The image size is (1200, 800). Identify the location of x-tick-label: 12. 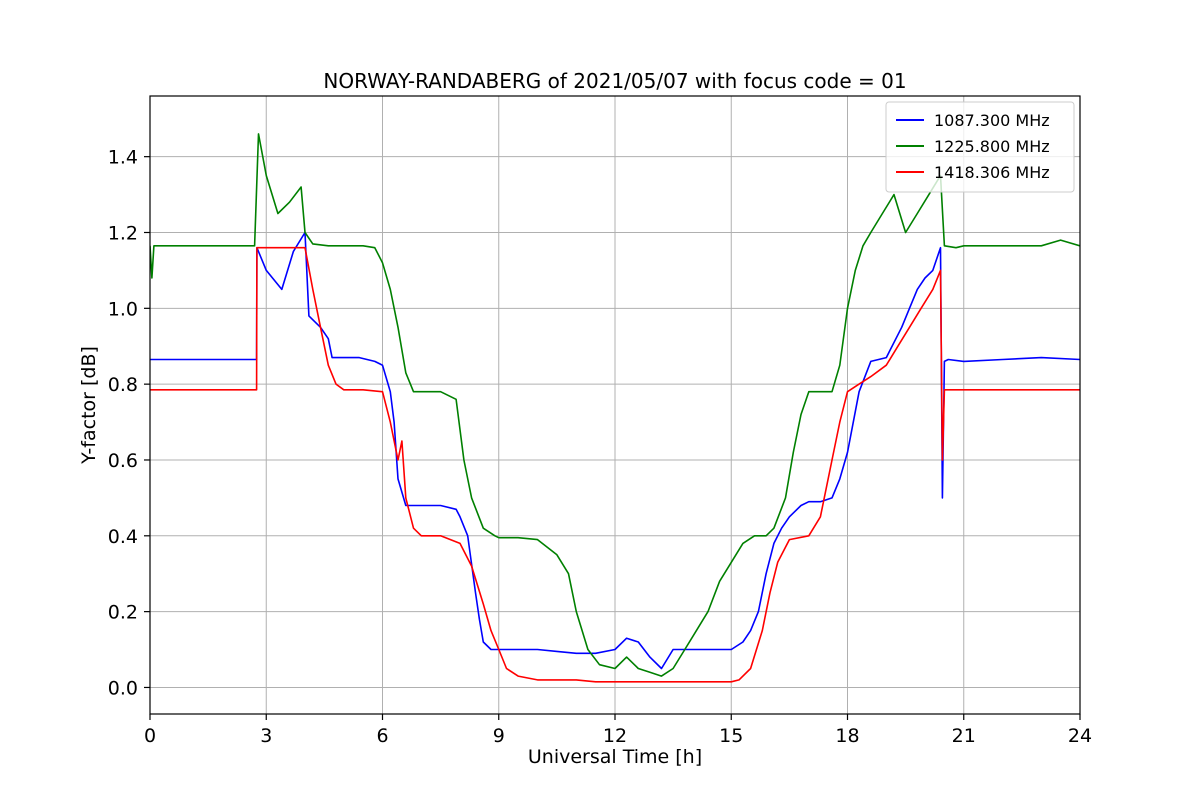
(615, 736).